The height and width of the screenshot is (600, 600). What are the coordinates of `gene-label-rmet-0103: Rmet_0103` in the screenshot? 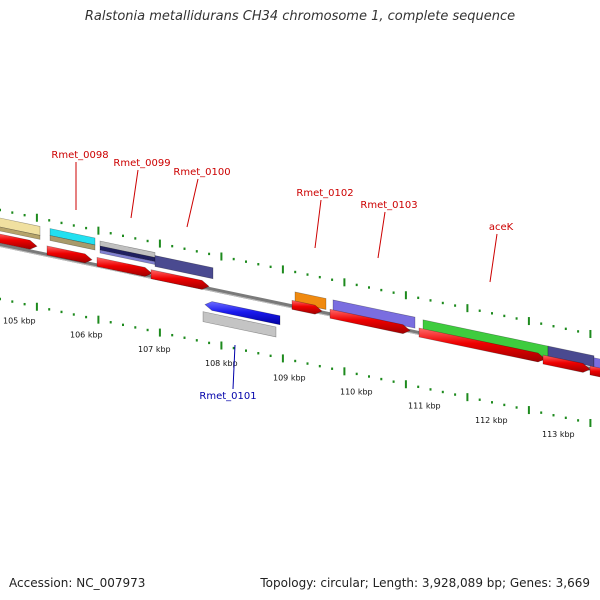 It's located at (388, 205).